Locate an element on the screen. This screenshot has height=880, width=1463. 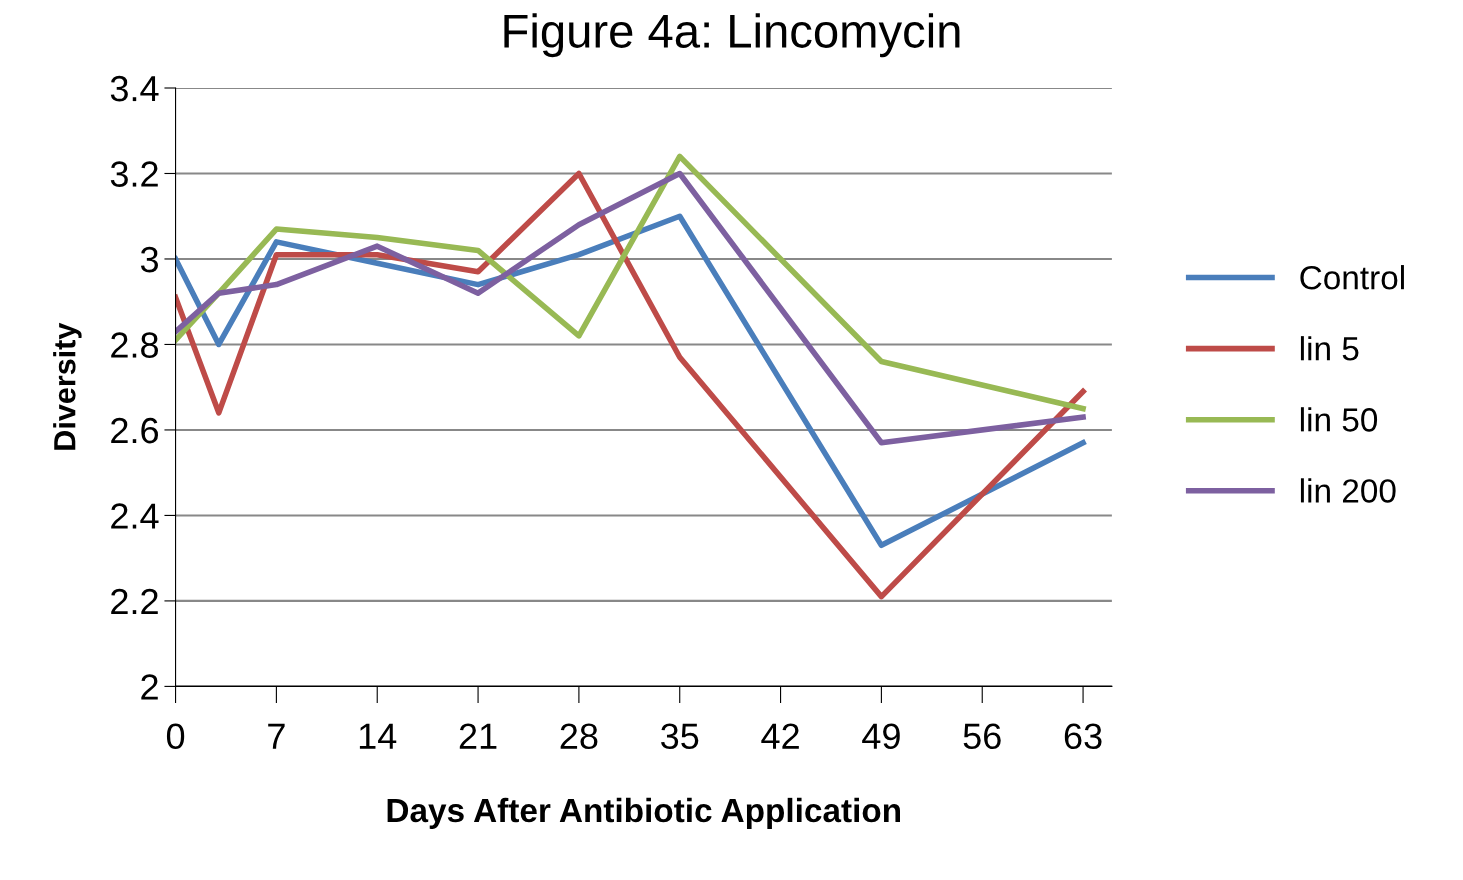
x-tick-label: 7 is located at coordinates (276, 736).